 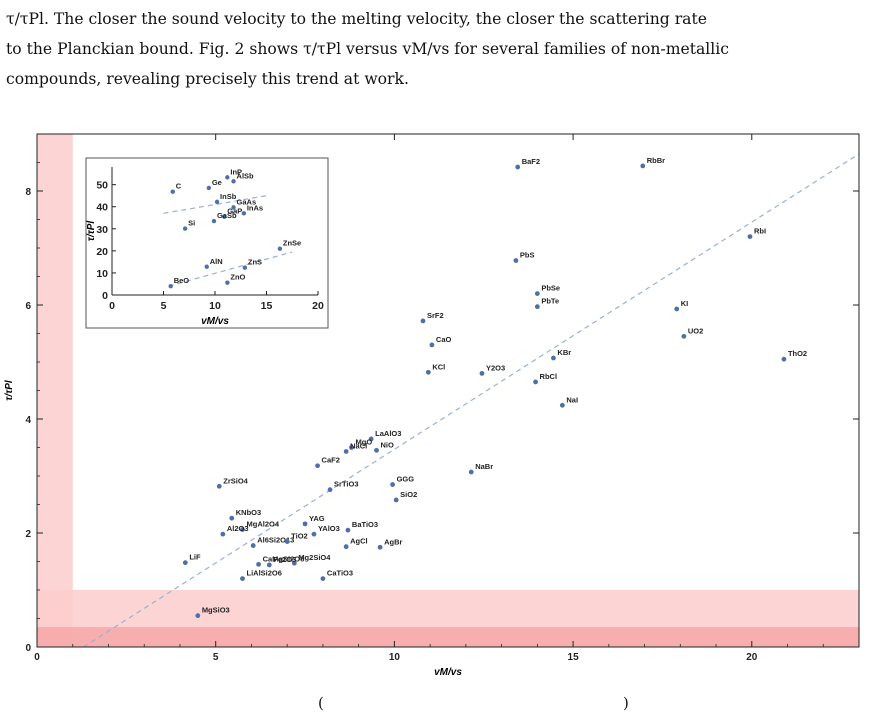 I want to click on point-zrsio4, so click(x=219, y=486).